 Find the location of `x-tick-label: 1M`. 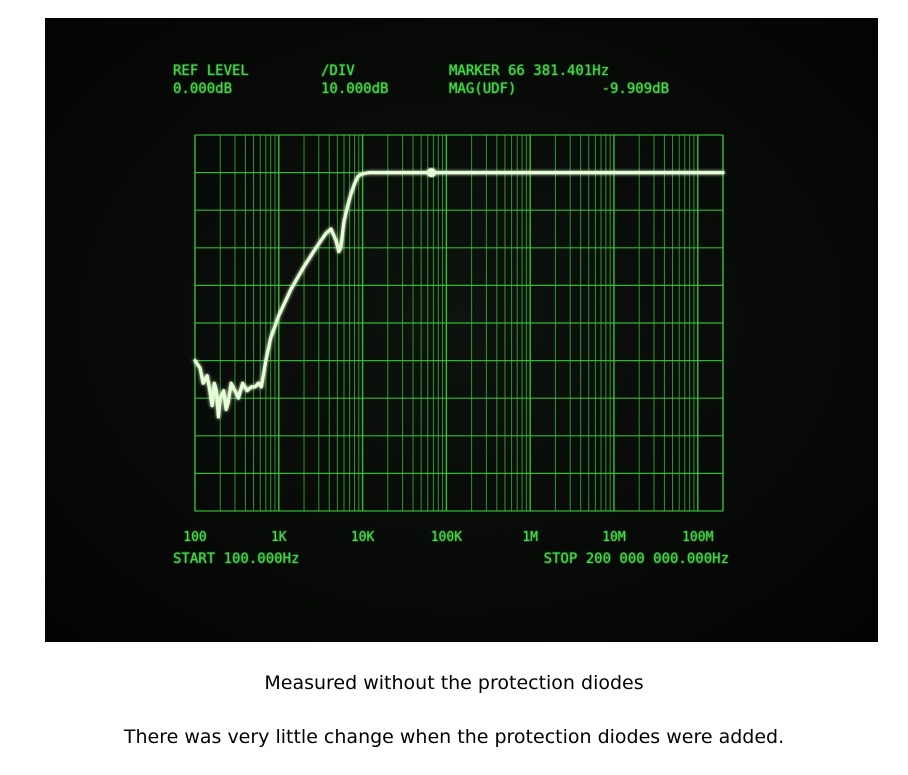

x-tick-label: 1M is located at coordinates (530, 537).